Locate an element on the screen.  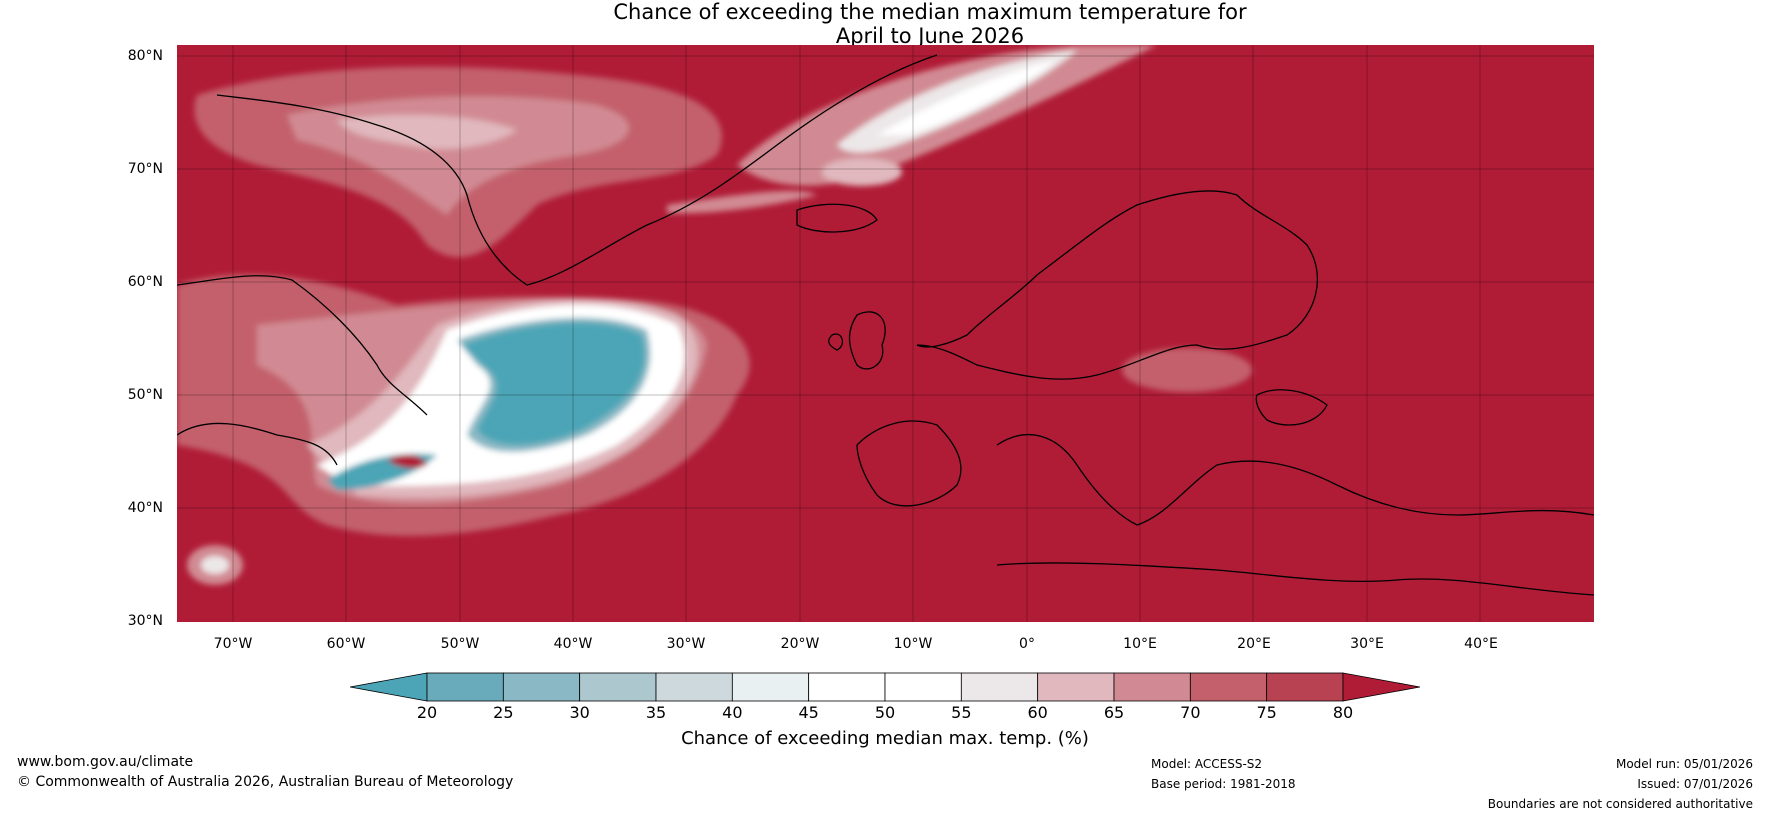
colorbar-tick-label: 35 is located at coordinates (656, 712).